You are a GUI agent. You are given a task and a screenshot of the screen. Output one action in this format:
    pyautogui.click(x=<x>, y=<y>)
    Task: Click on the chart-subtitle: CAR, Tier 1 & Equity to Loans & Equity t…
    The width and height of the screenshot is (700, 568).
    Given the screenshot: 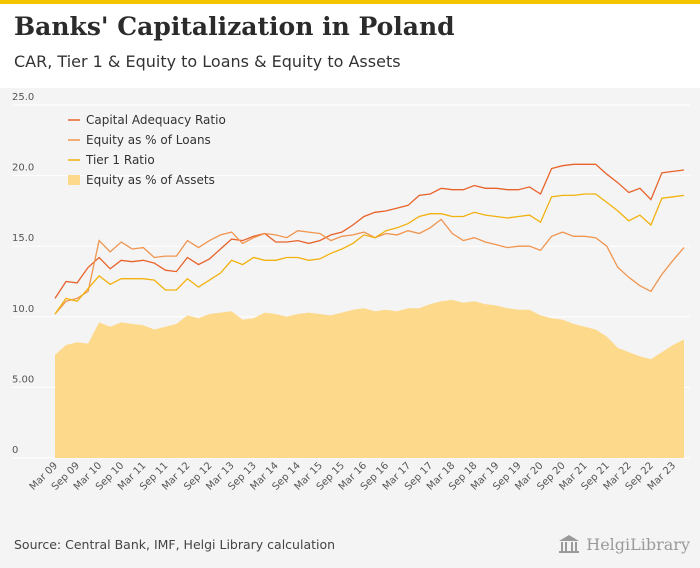 What is the action you would take?
    pyautogui.click(x=207, y=61)
    